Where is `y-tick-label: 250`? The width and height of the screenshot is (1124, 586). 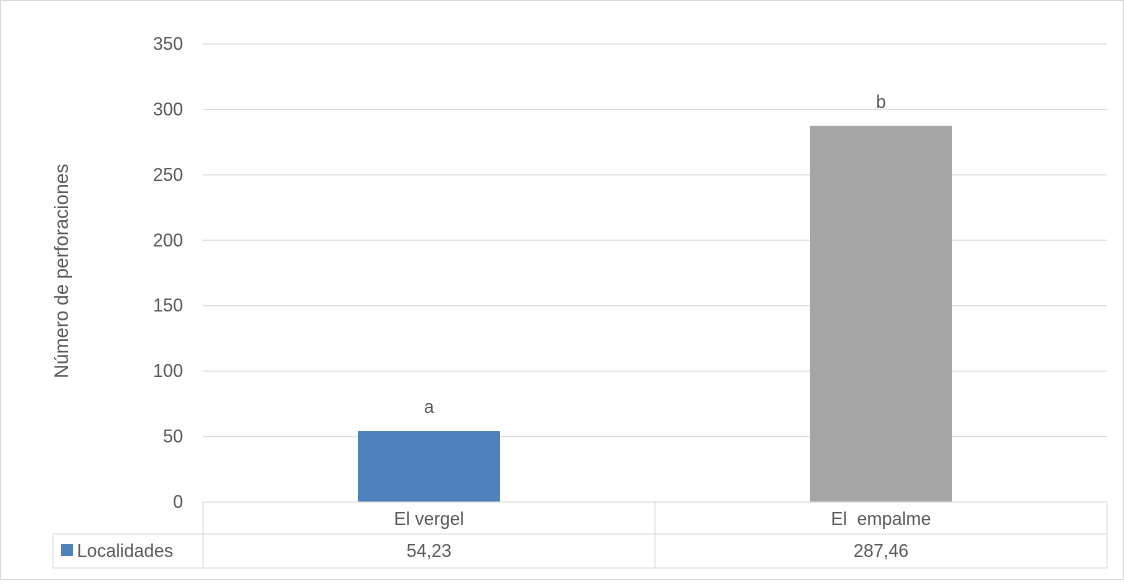
y-tick-label: 250 is located at coordinates (168, 175).